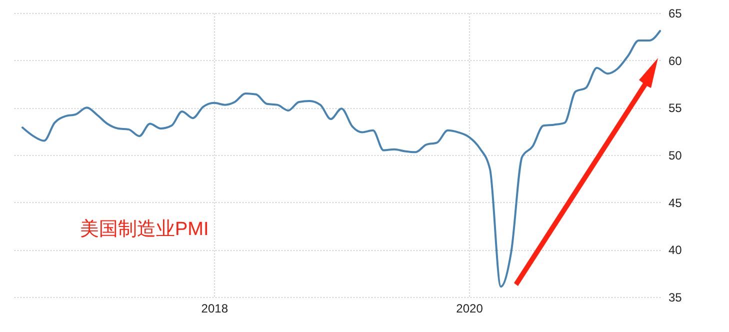  Describe the element at coordinates (675, 297) in the screenshot. I see `y-tick-label: 35` at that location.